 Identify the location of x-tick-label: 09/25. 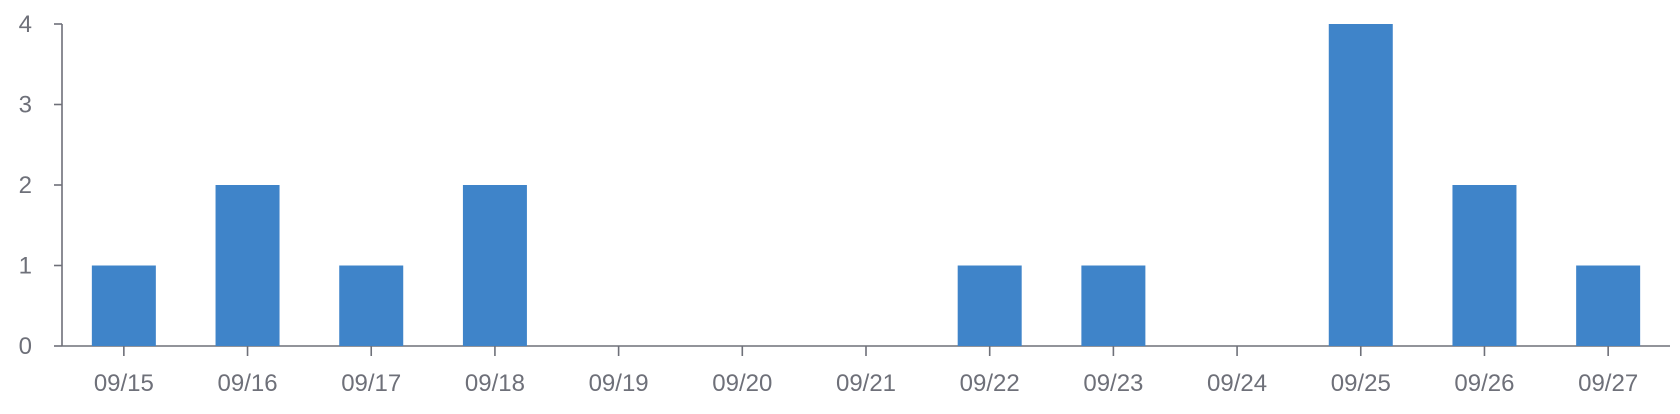
(1361, 383).